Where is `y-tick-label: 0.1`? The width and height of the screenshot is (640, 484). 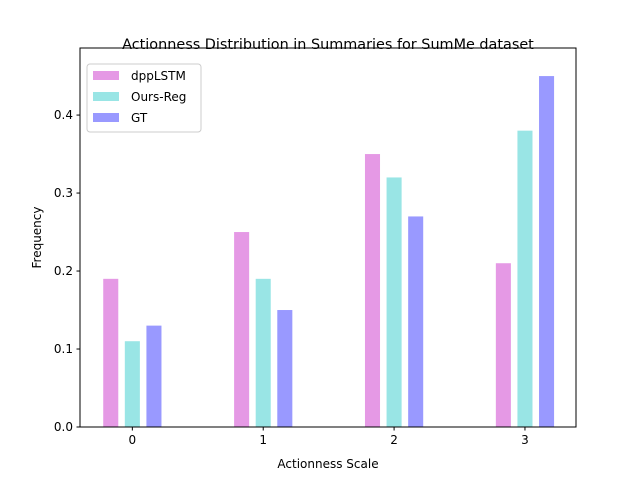 y-tick-label: 0.1 is located at coordinates (63, 349).